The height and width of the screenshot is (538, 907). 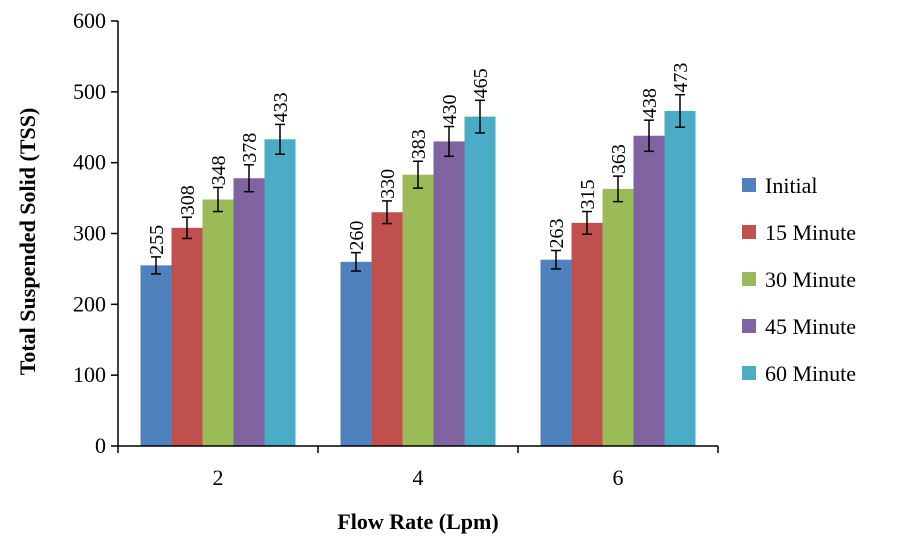 I want to click on x-axis-title: Flow Rate (Lpm), so click(x=417, y=521).